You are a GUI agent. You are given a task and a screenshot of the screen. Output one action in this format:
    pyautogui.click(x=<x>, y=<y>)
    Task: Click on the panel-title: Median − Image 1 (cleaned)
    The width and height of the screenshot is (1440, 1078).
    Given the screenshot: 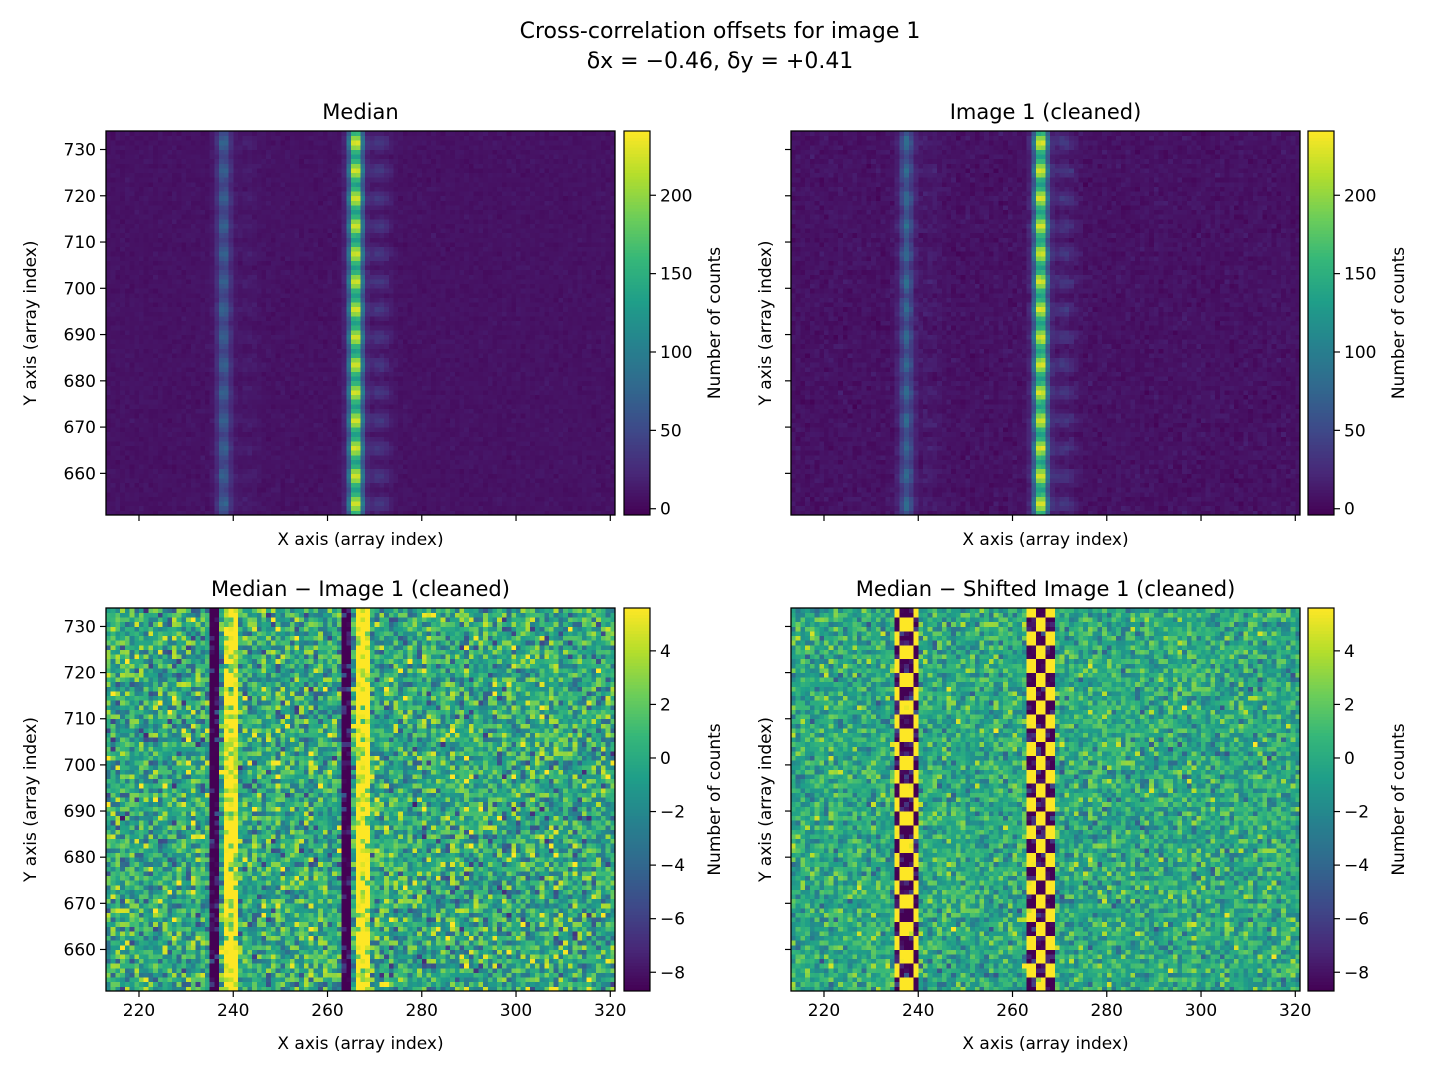 What is the action you would take?
    pyautogui.click(x=360, y=589)
    